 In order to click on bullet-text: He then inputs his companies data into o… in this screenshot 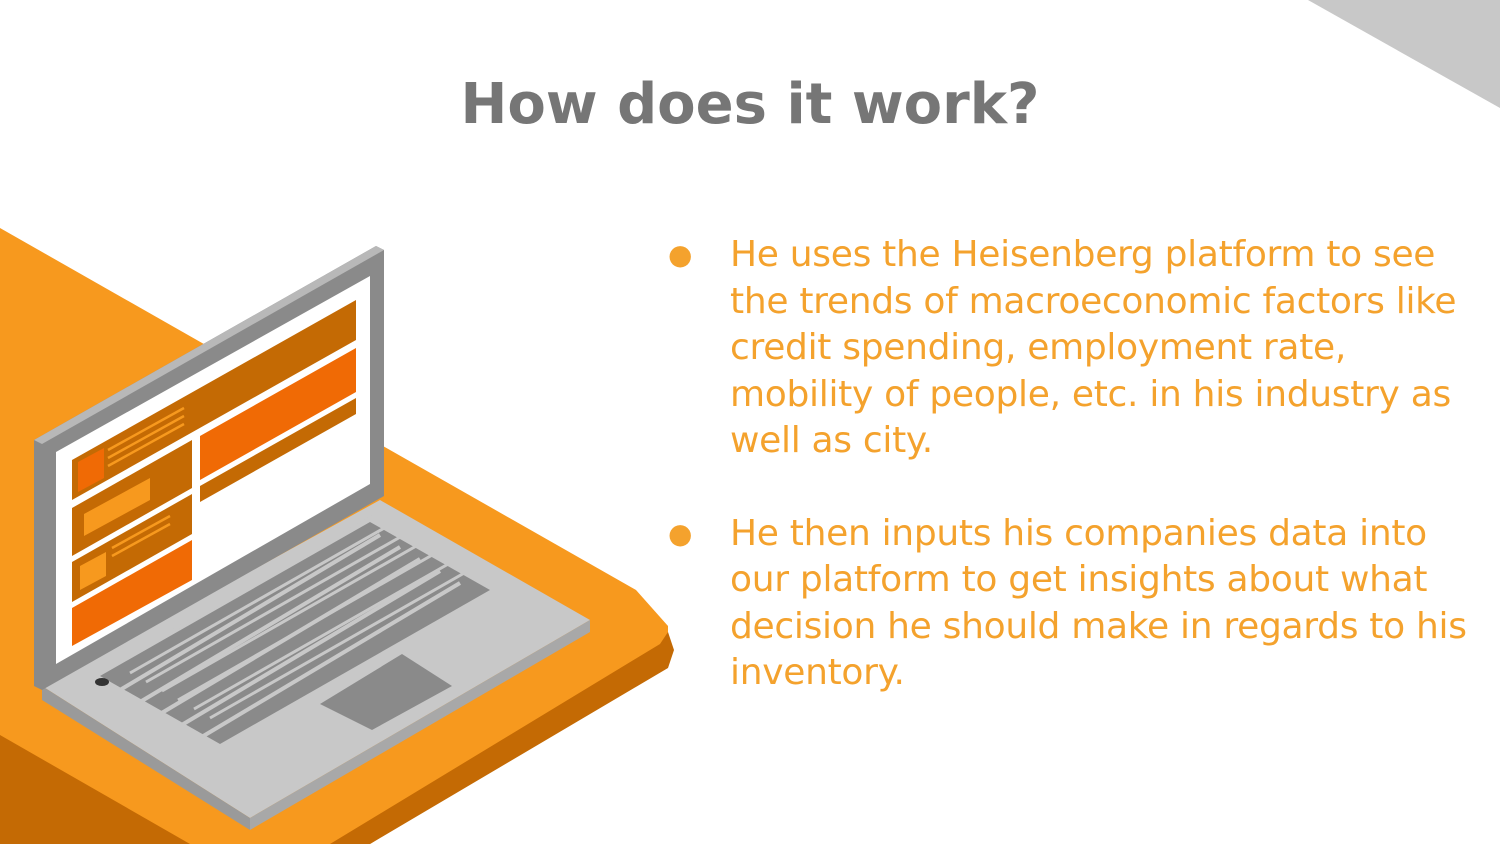, I will do `click(1098, 603)`.